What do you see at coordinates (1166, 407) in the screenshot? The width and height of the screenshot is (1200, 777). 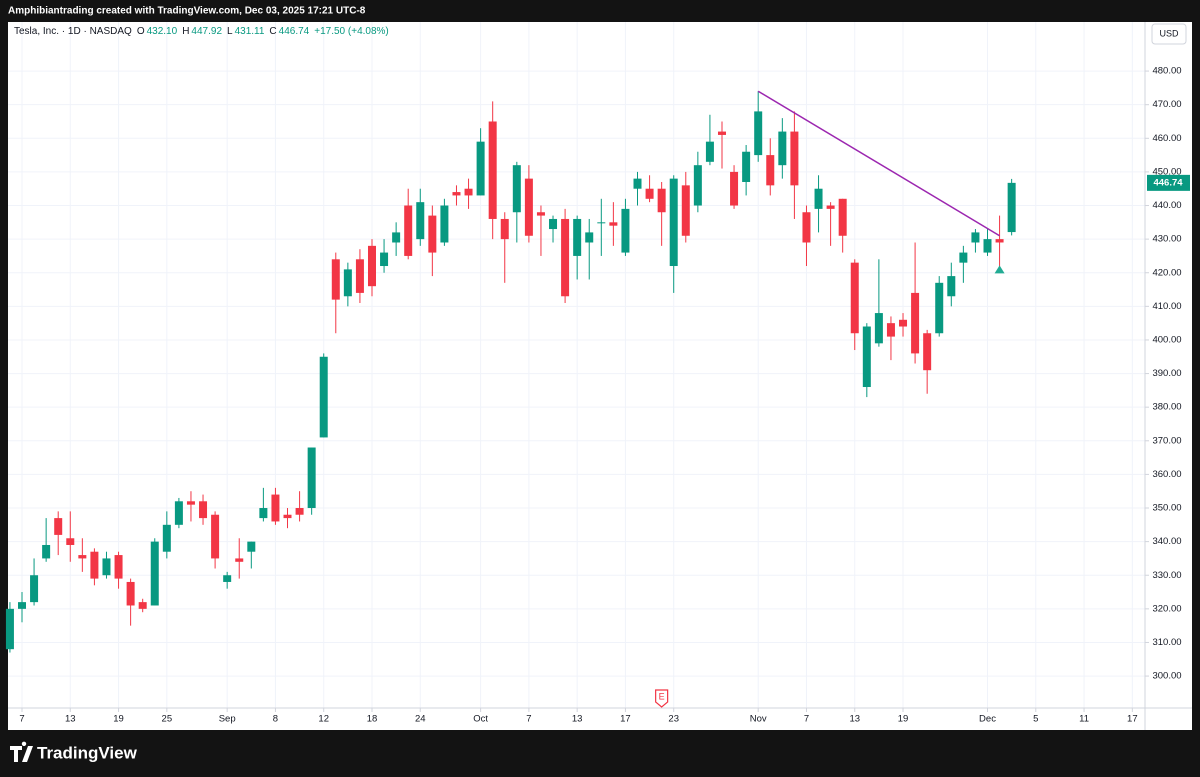 I see `y-tick-label: 380.00` at bounding box center [1166, 407].